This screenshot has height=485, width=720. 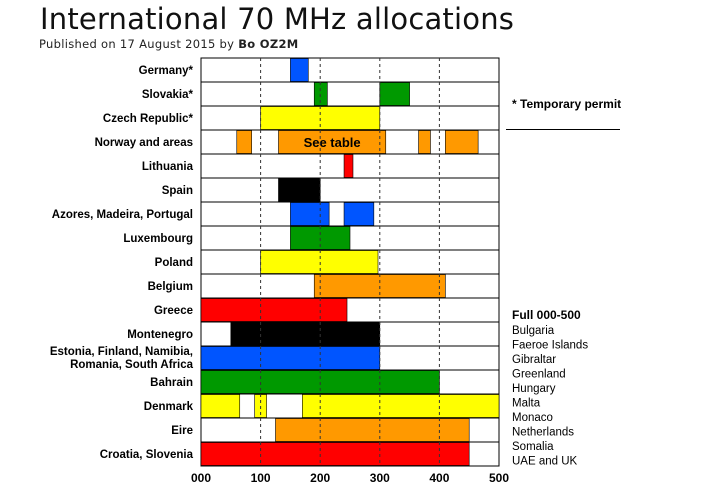 What do you see at coordinates (550, 346) in the screenshot?
I see `full-range-country: Faeroe Islands` at bounding box center [550, 346].